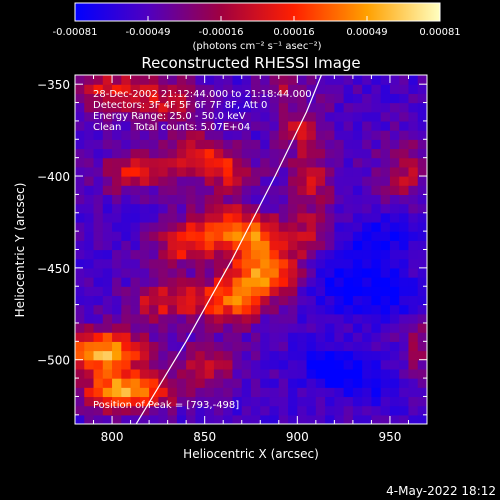 The height and width of the screenshot is (500, 500). Describe the element at coordinates (53, 361) in the screenshot. I see `y-tick-label: −500` at that location.